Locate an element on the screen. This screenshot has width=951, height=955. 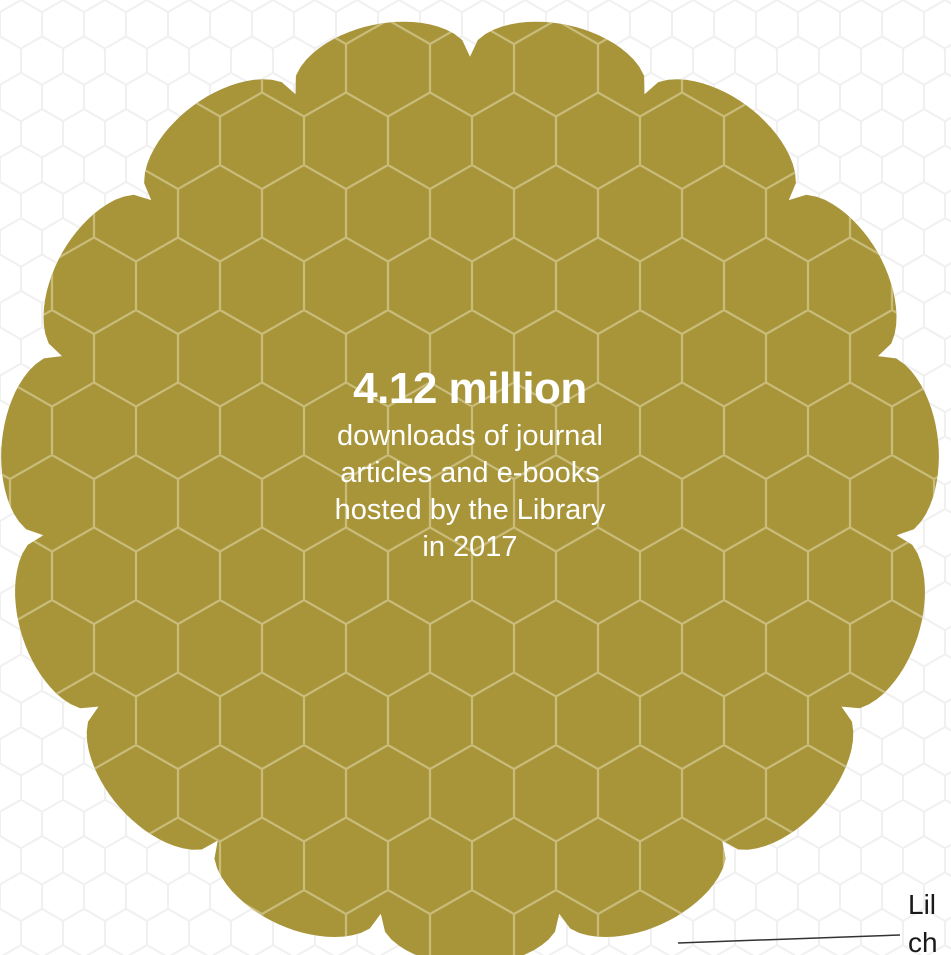
connector-line is located at coordinates (789, 939).